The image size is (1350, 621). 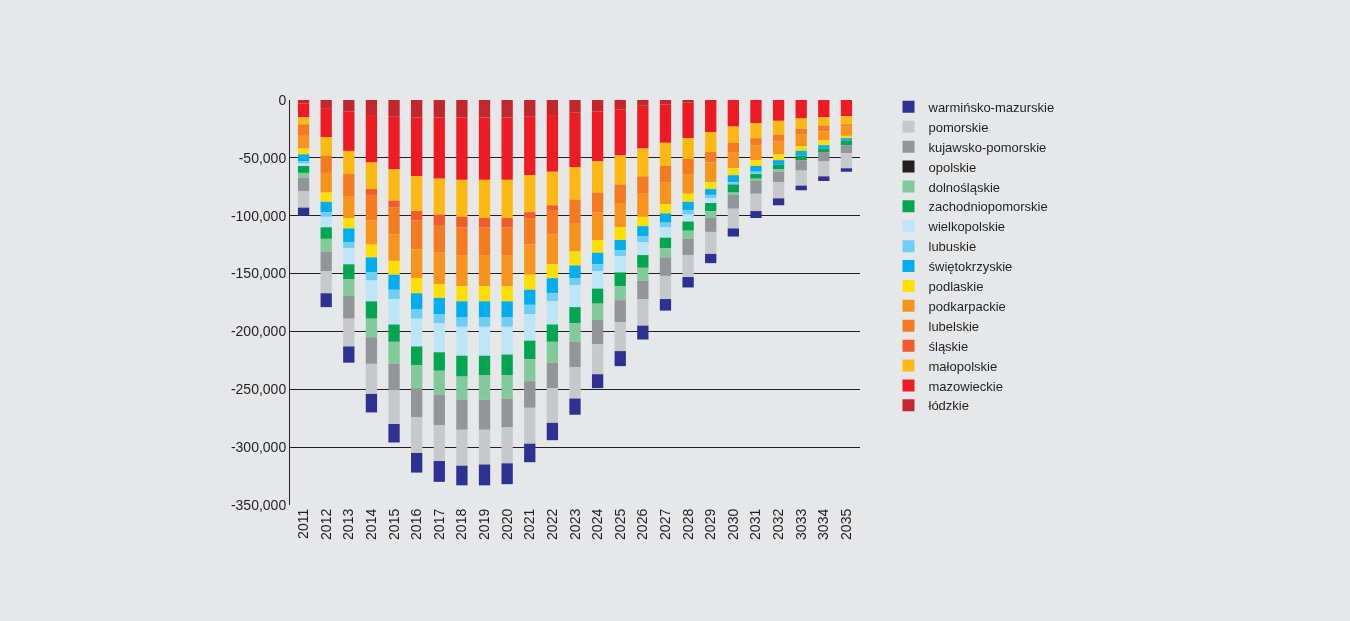 I want to click on legend-label: świętokrzyskie, so click(x=970, y=267).